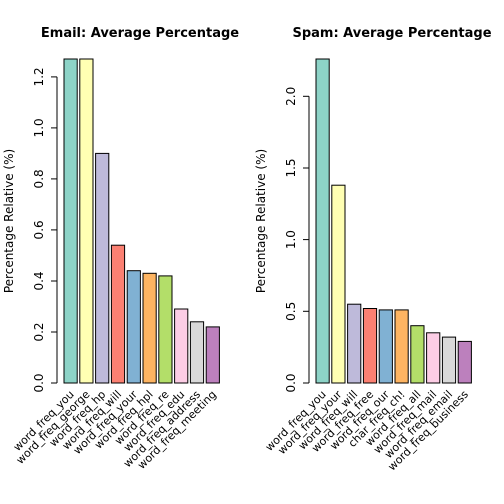 This screenshot has height=504, width=504. I want to click on email-y-tick-label-7: 1.2, so click(39, 76).